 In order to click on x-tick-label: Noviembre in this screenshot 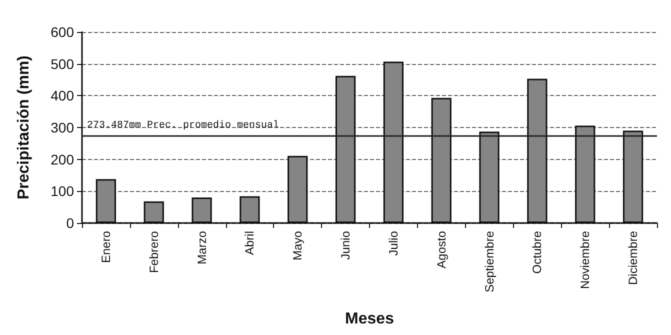, I will do `click(585, 260)`.